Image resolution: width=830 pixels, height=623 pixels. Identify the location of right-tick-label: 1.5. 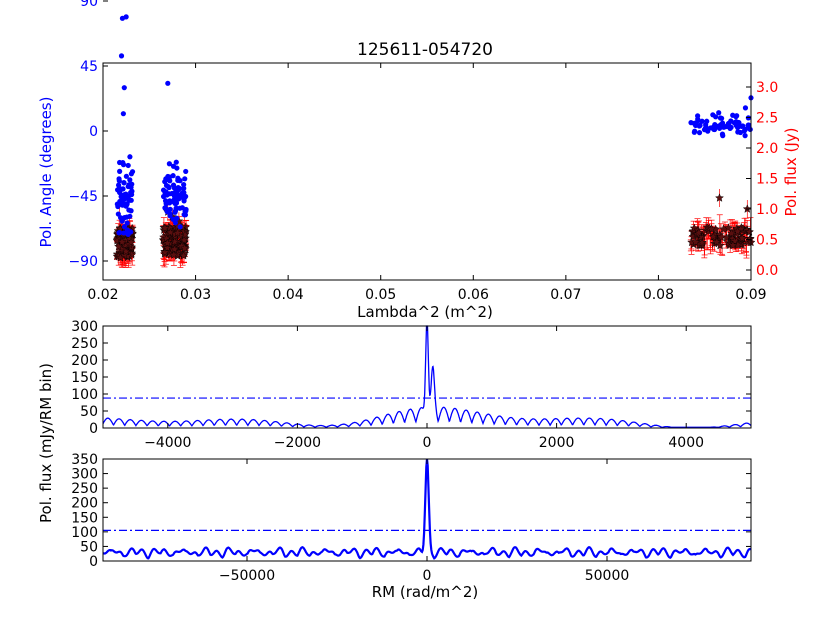
(767, 180).